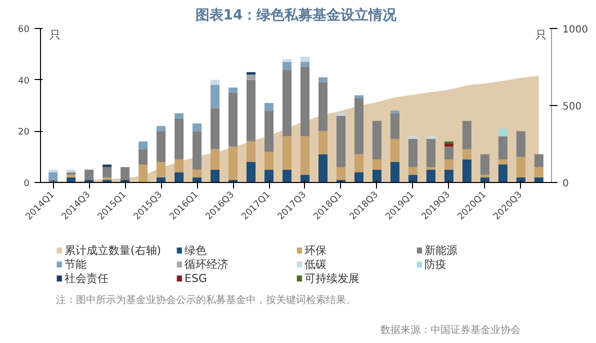 The height and width of the screenshot is (343, 596). What do you see at coordinates (206, 264) in the screenshot?
I see `legend-label: 循环经济` at bounding box center [206, 264].